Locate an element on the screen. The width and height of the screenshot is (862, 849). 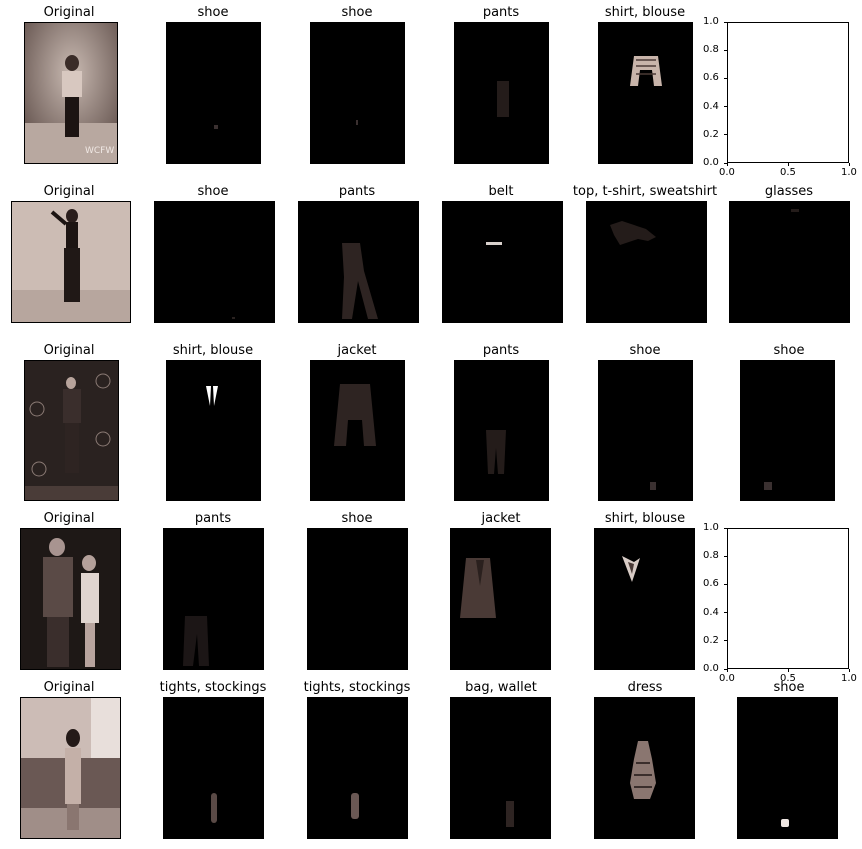
original-photo: WCFW is located at coordinates (71, 93).